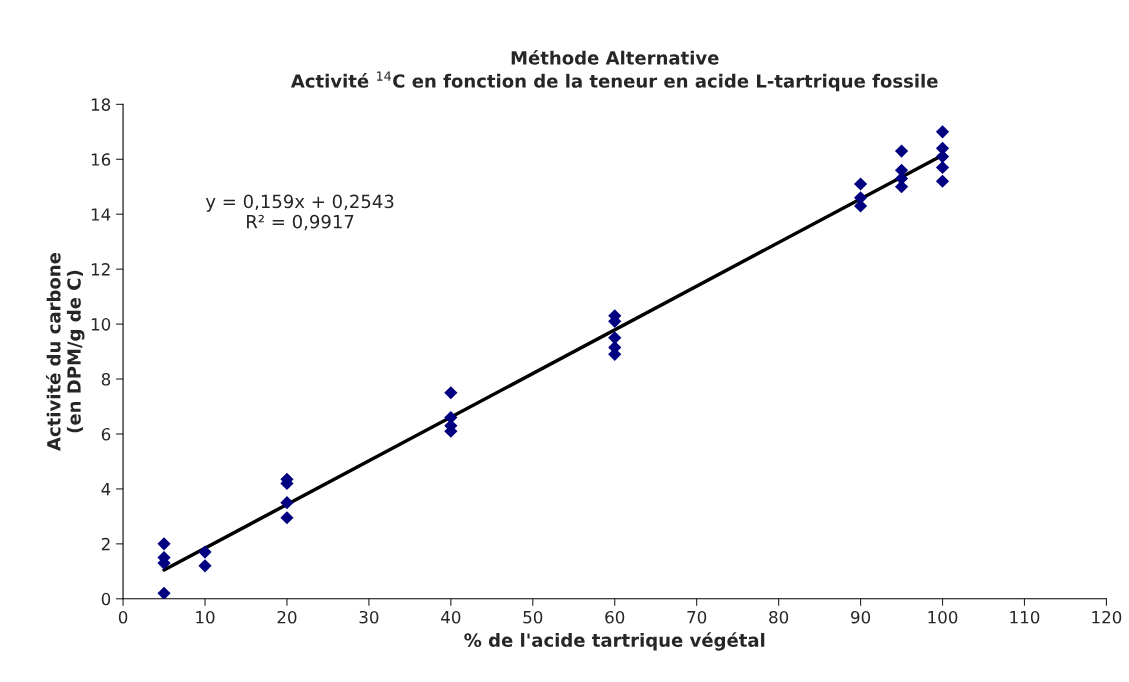 This screenshot has height=682, width=1129. Describe the element at coordinates (106, 489) in the screenshot. I see `y-tick-label: 4` at that location.